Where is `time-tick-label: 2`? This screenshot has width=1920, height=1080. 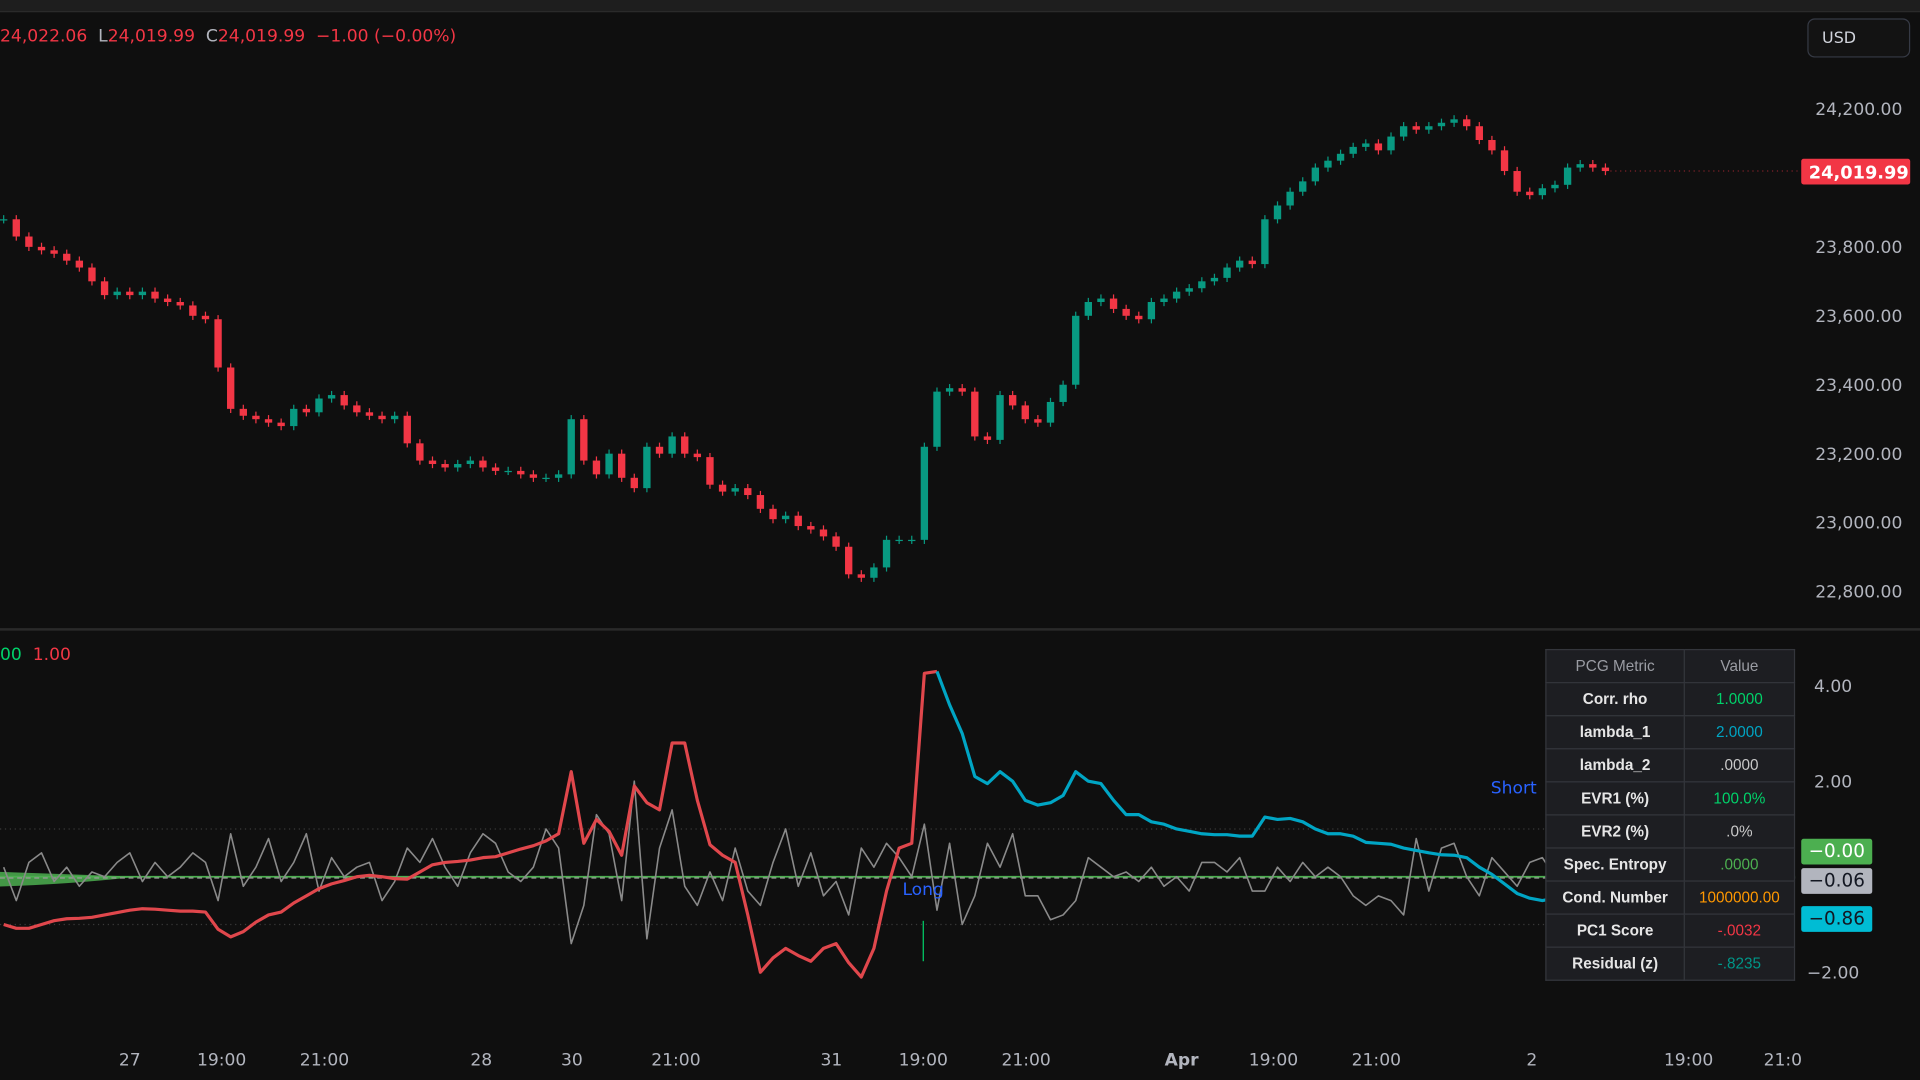
time-tick-label: 2 is located at coordinates (1531, 1060).